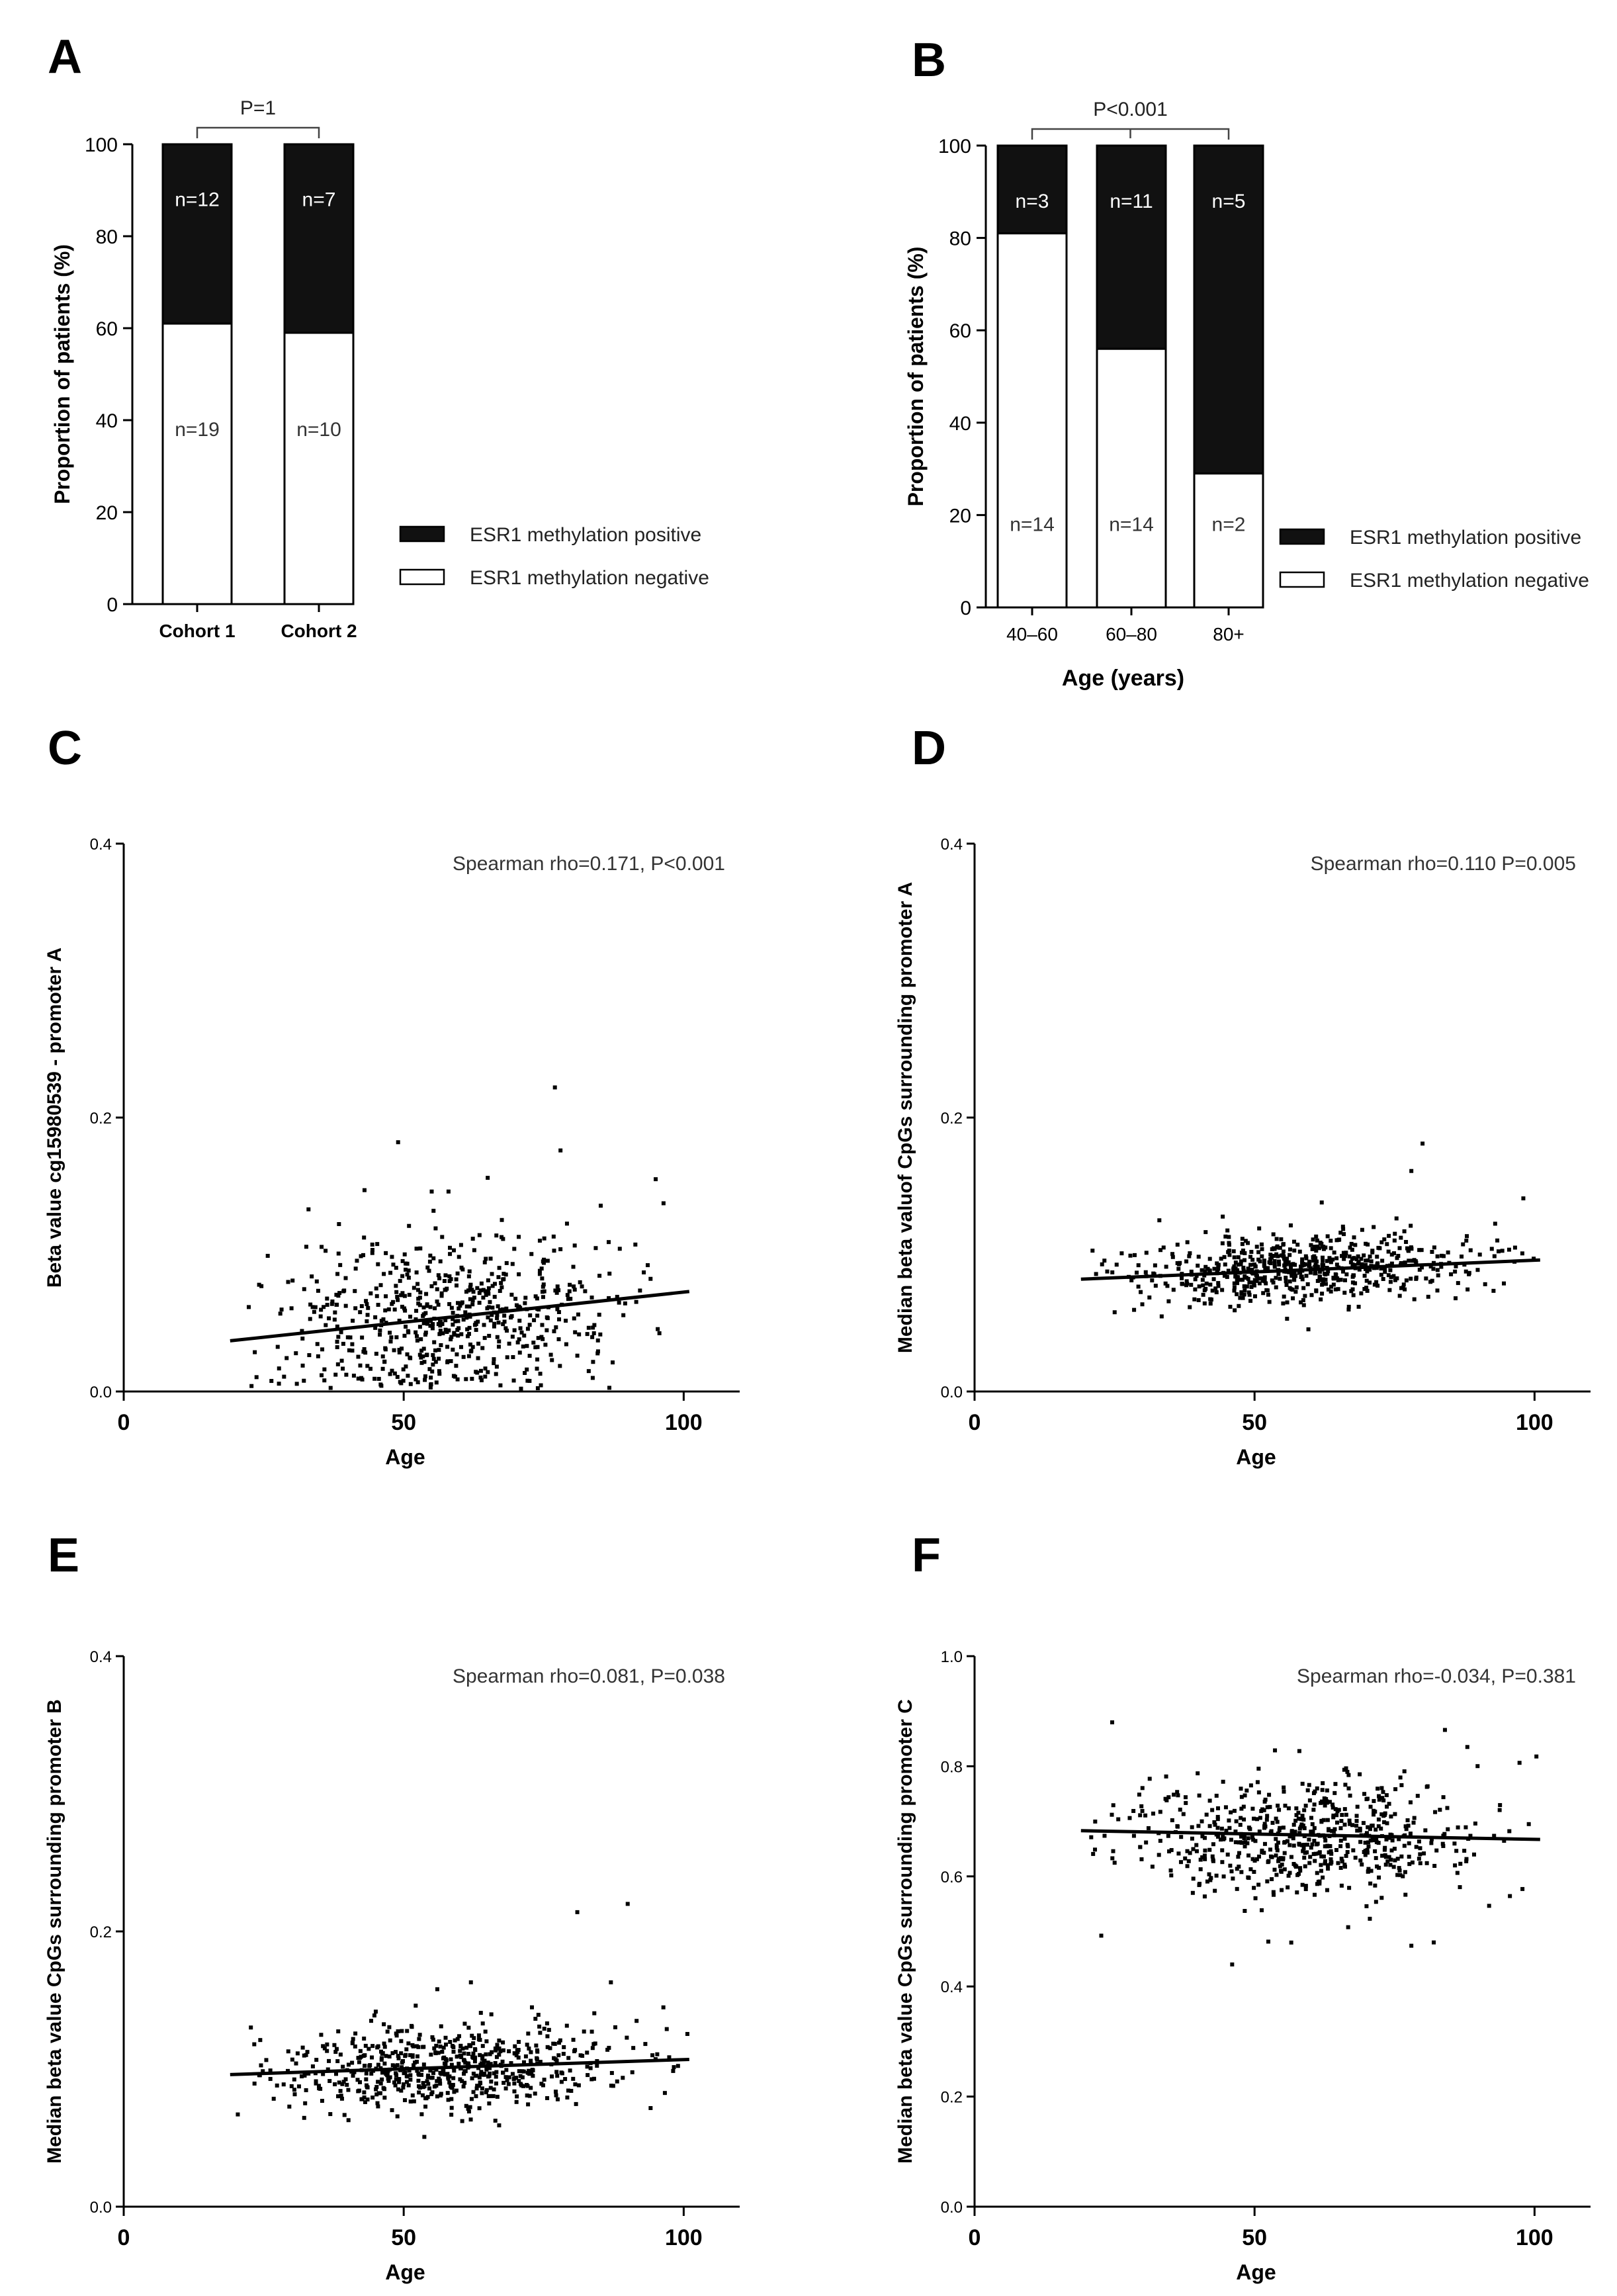  I want to click on x-tick-label: 50, so click(1254, 1422).